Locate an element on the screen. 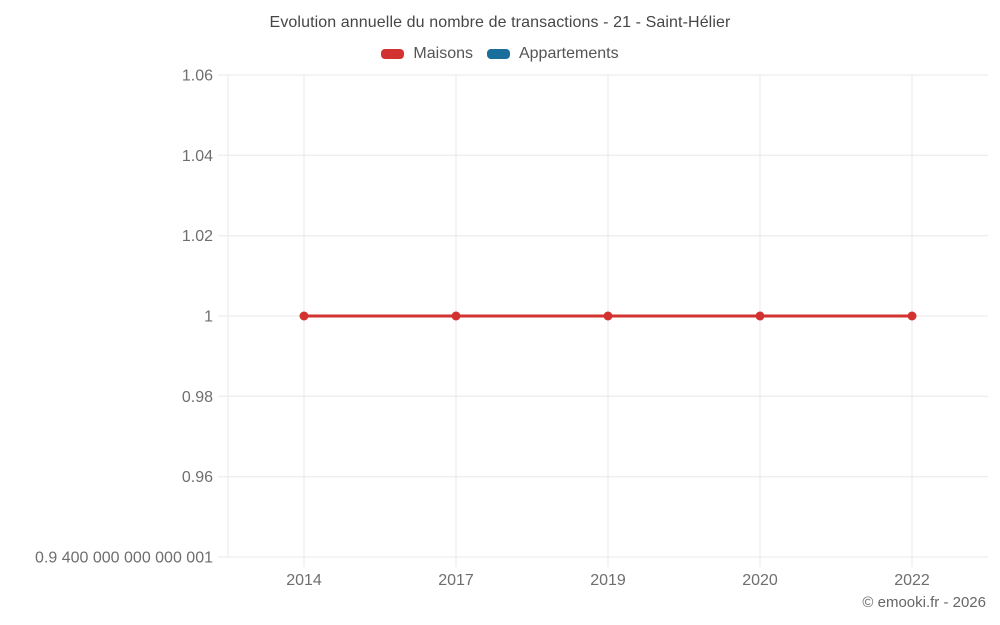  y-tick-label: 1 is located at coordinates (208, 317).